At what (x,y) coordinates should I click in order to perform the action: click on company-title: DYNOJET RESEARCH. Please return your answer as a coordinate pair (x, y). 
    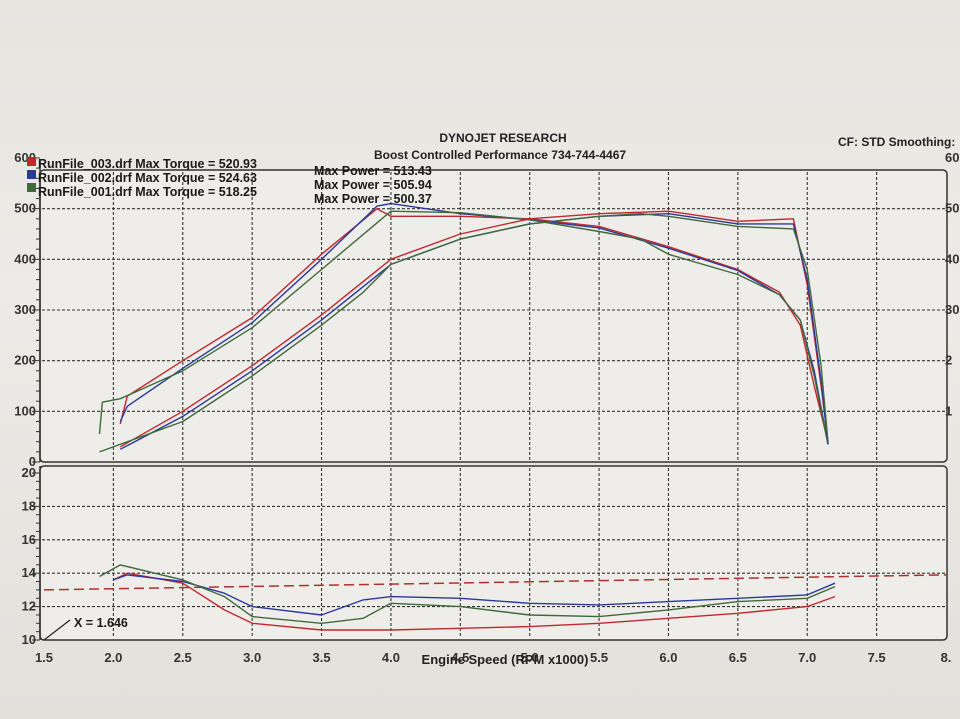
    Looking at the image, I should click on (502, 138).